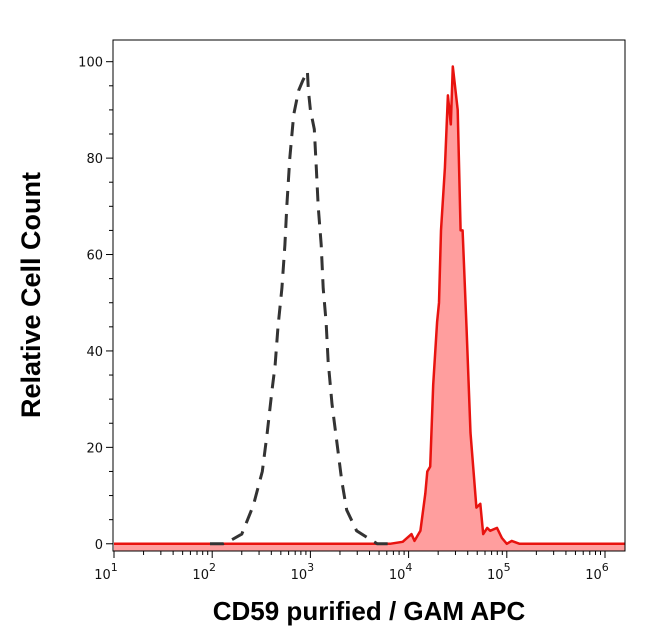 This screenshot has height=641, width=646. I want to click on x-tick-exponent: 6, so click(605, 567).